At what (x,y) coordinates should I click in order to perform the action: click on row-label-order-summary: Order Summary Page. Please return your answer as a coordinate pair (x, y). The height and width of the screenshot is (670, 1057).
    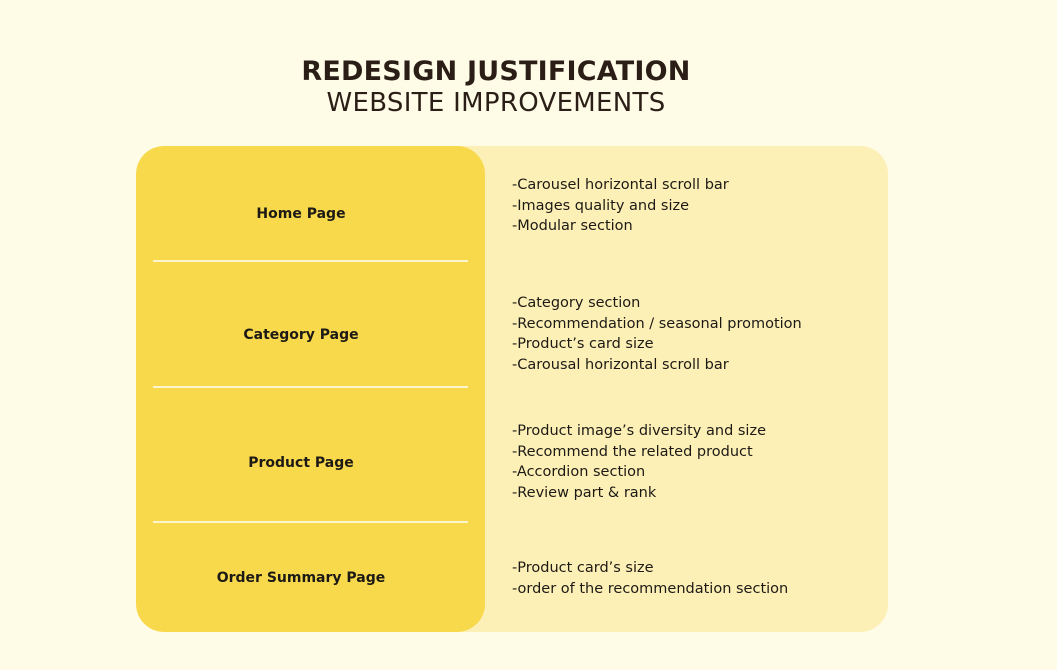
    Looking at the image, I should click on (301, 578).